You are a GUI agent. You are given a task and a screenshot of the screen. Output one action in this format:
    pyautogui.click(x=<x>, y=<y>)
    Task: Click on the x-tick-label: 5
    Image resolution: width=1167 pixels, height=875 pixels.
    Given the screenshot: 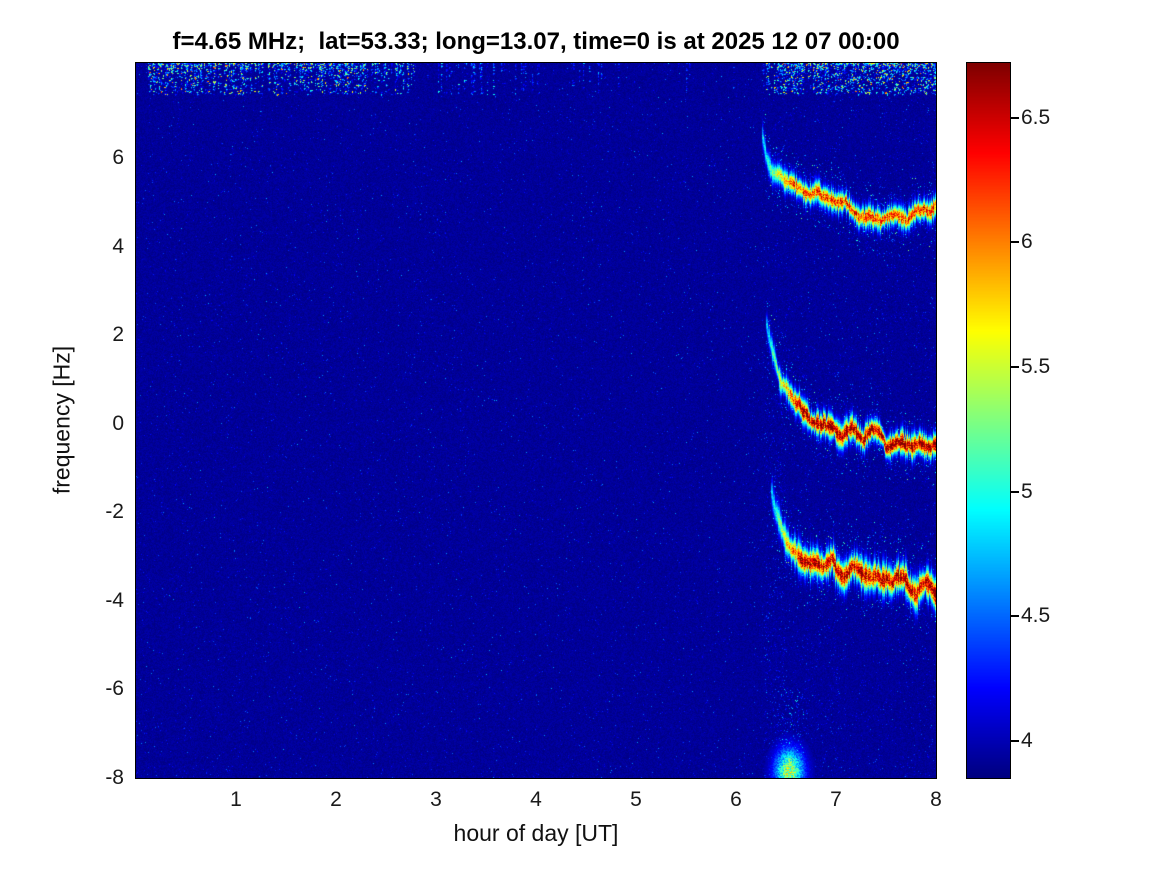 What is the action you would take?
    pyautogui.click(x=636, y=799)
    